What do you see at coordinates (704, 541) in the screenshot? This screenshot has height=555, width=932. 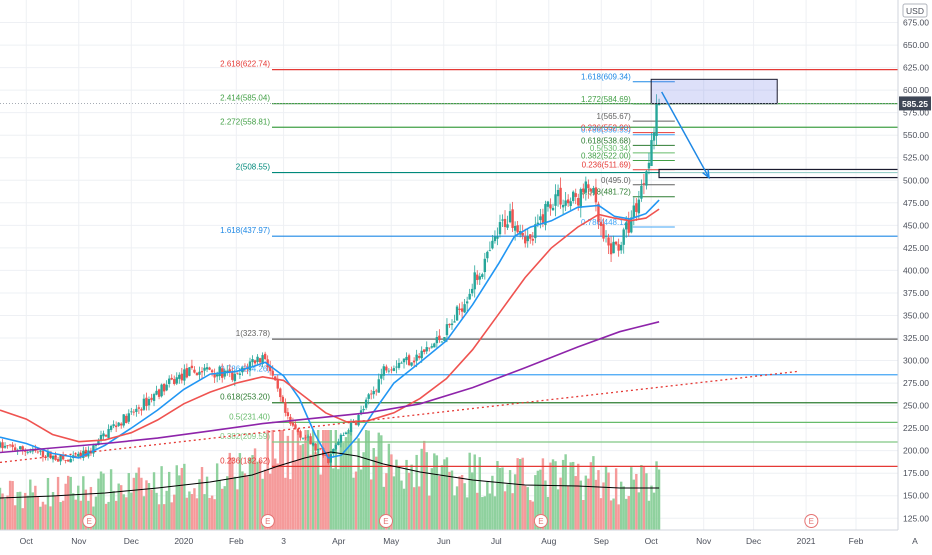 I see `time-tick-label: Nov` at bounding box center [704, 541].